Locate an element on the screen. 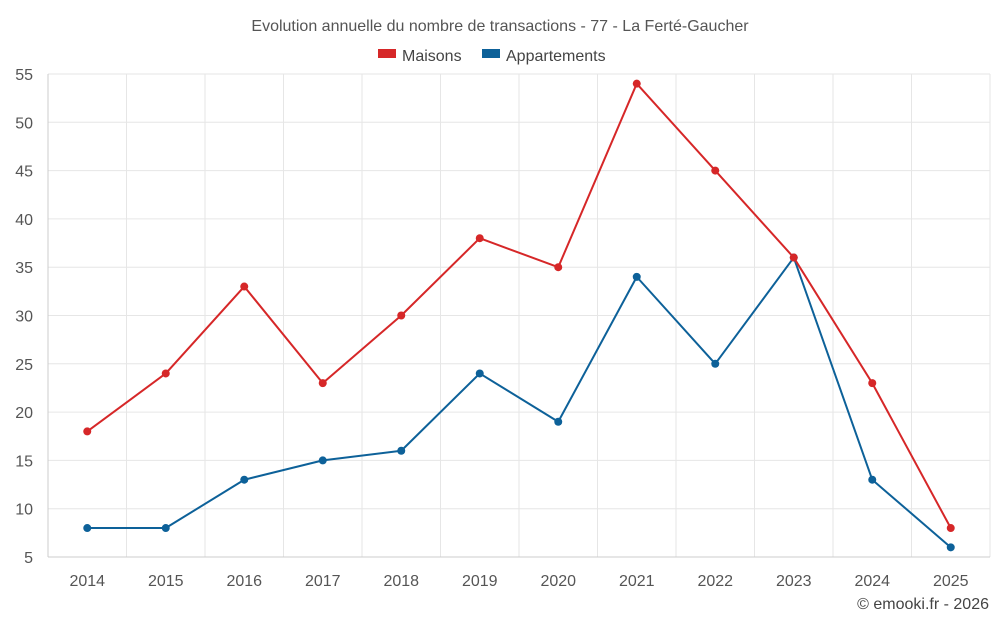 This screenshot has width=1000, height=625. data-point-appartements-2021 is located at coordinates (636, 276).